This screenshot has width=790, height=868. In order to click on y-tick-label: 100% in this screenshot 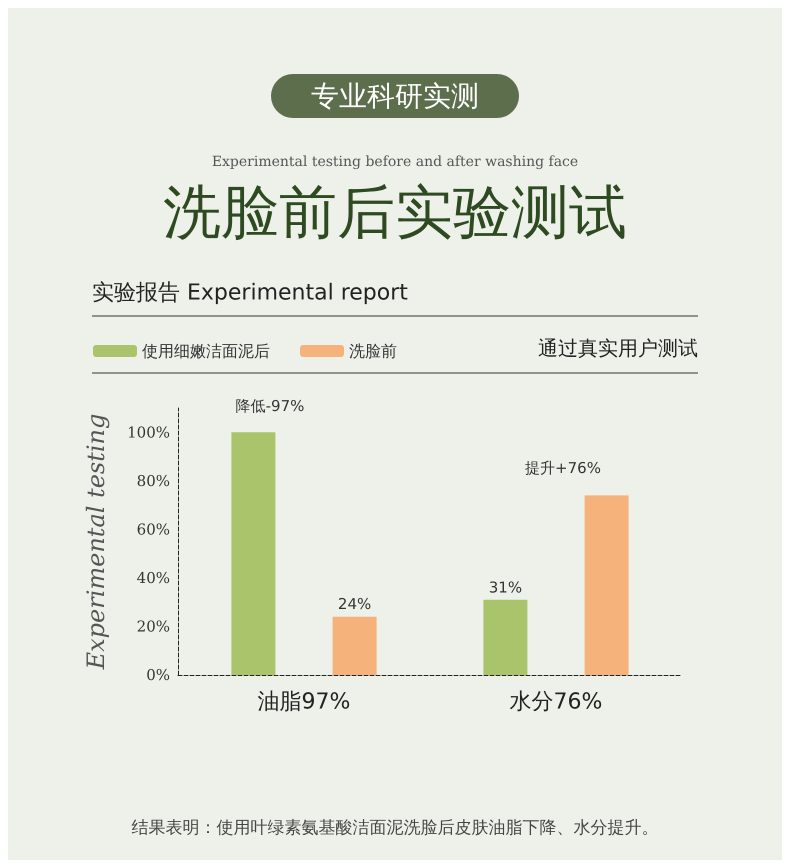, I will do `click(148, 432)`.